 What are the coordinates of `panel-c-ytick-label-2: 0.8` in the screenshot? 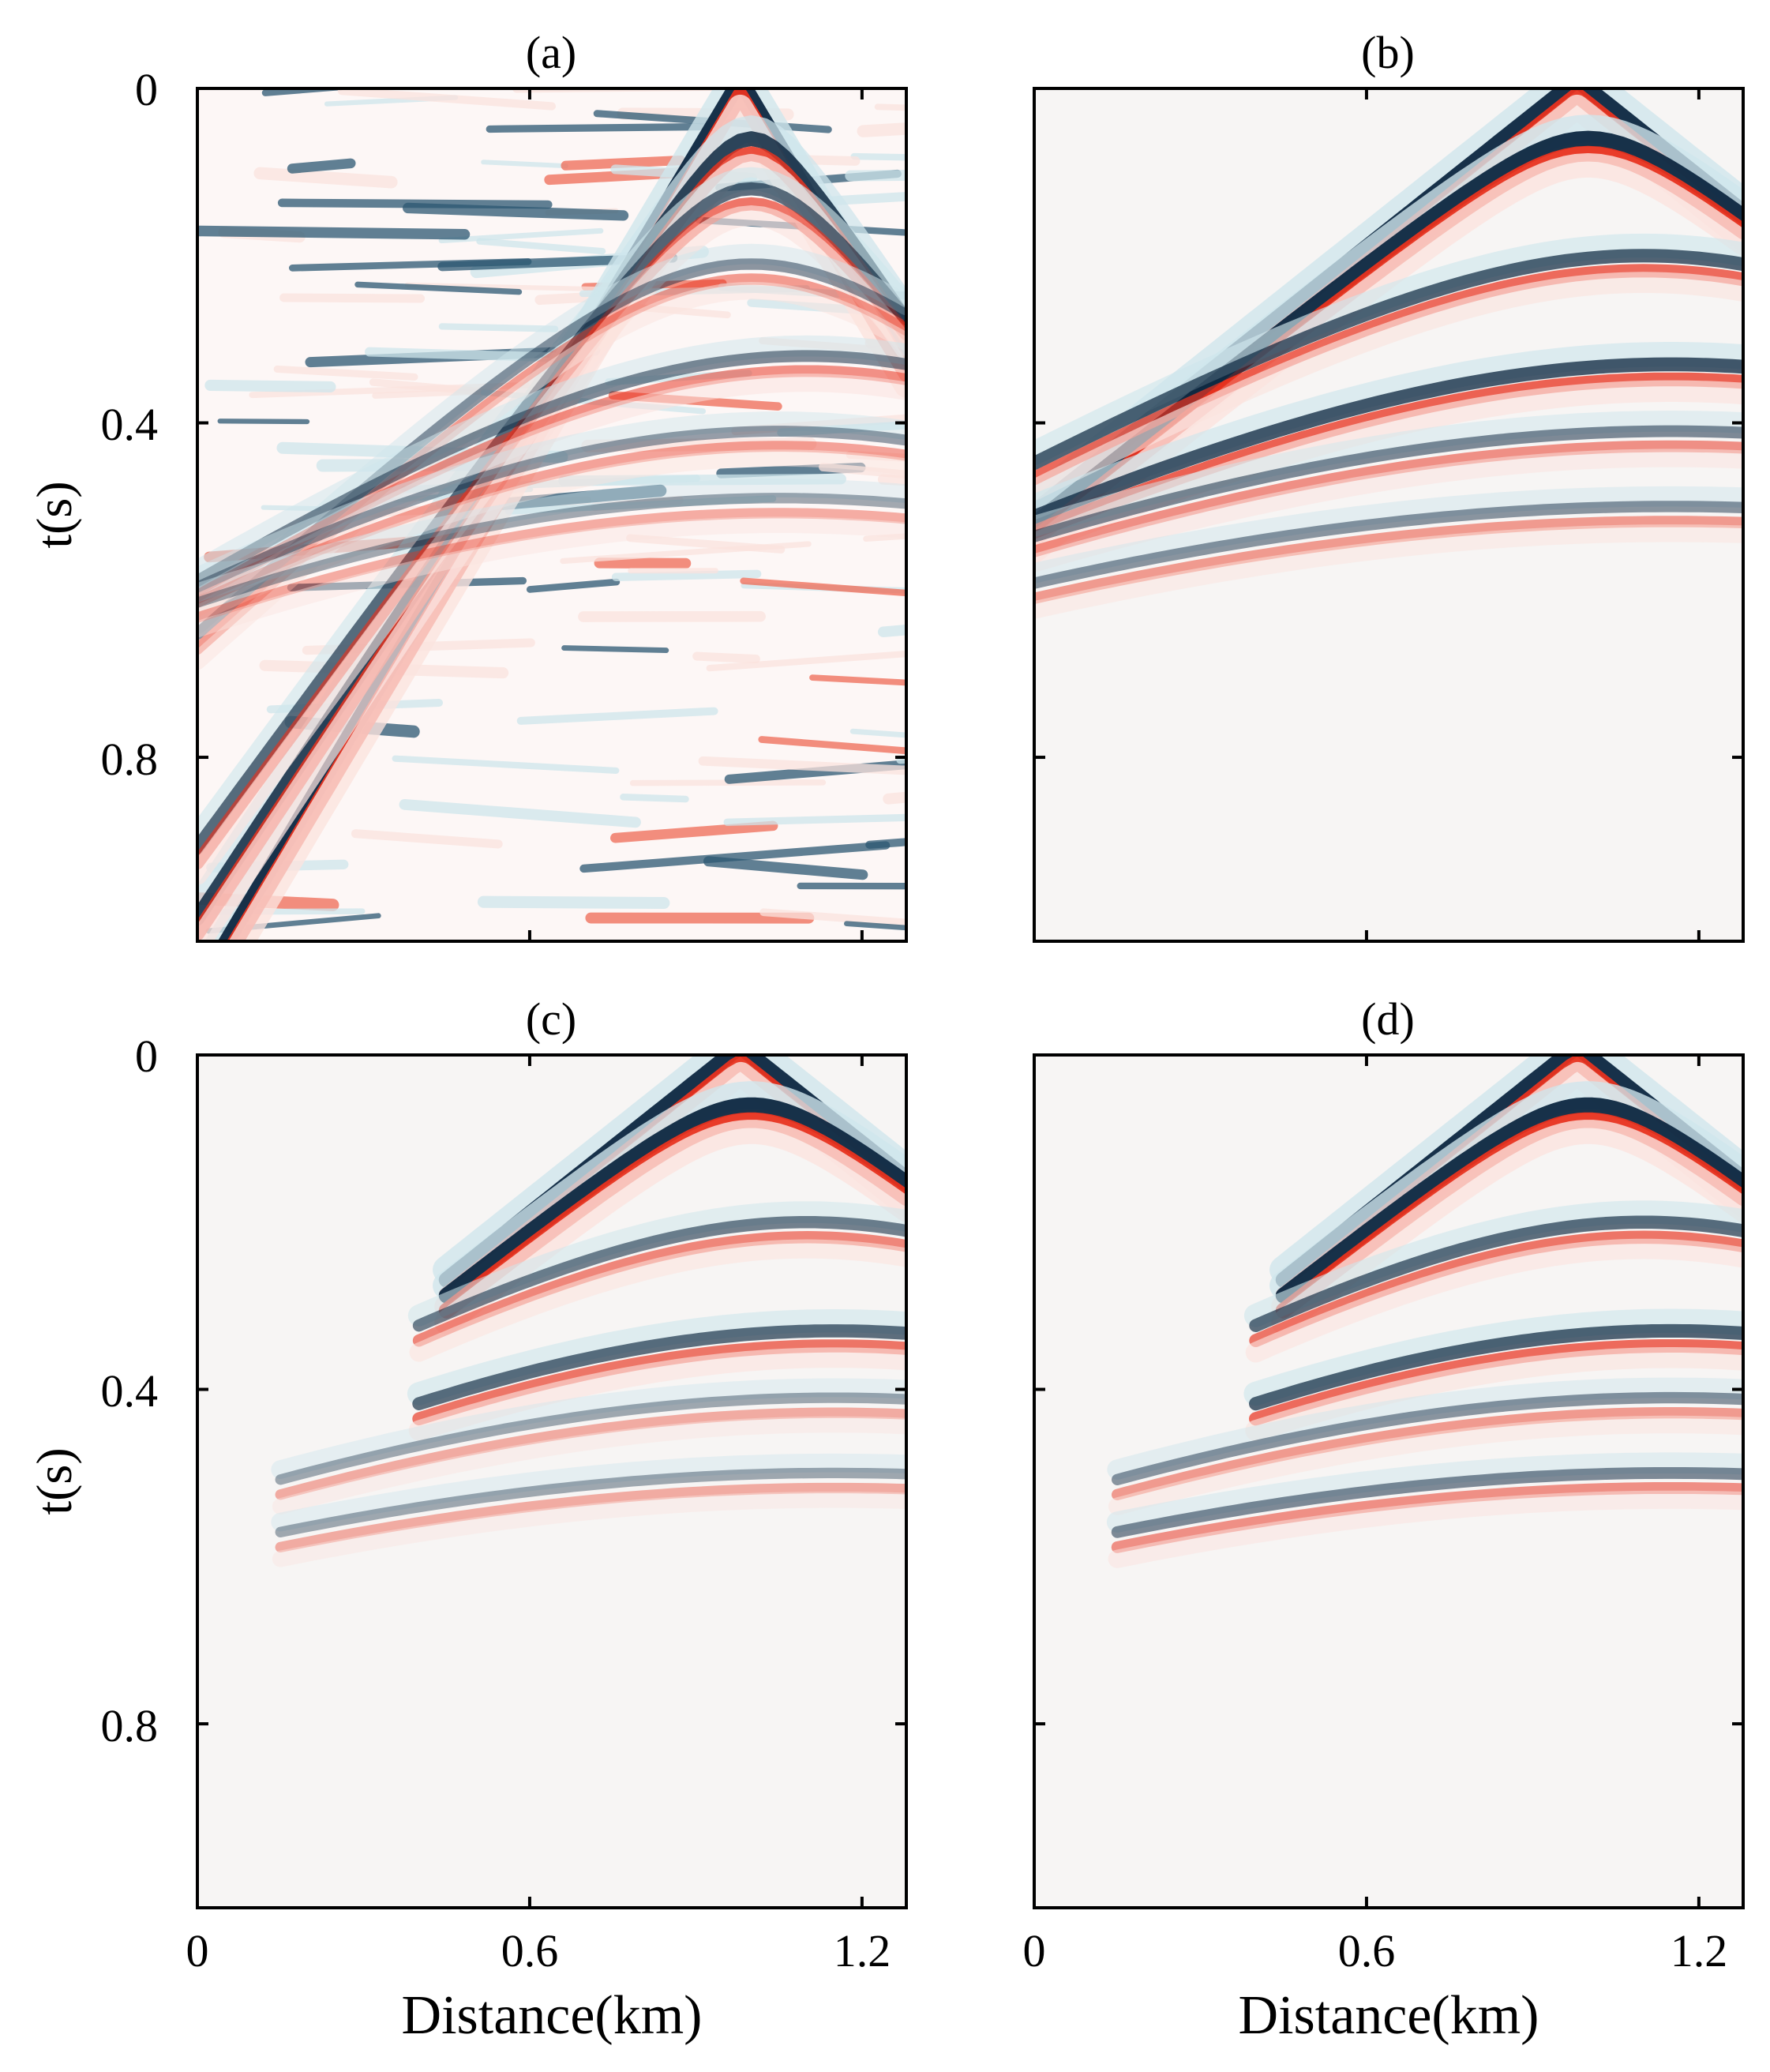 It's located at (130, 1725).